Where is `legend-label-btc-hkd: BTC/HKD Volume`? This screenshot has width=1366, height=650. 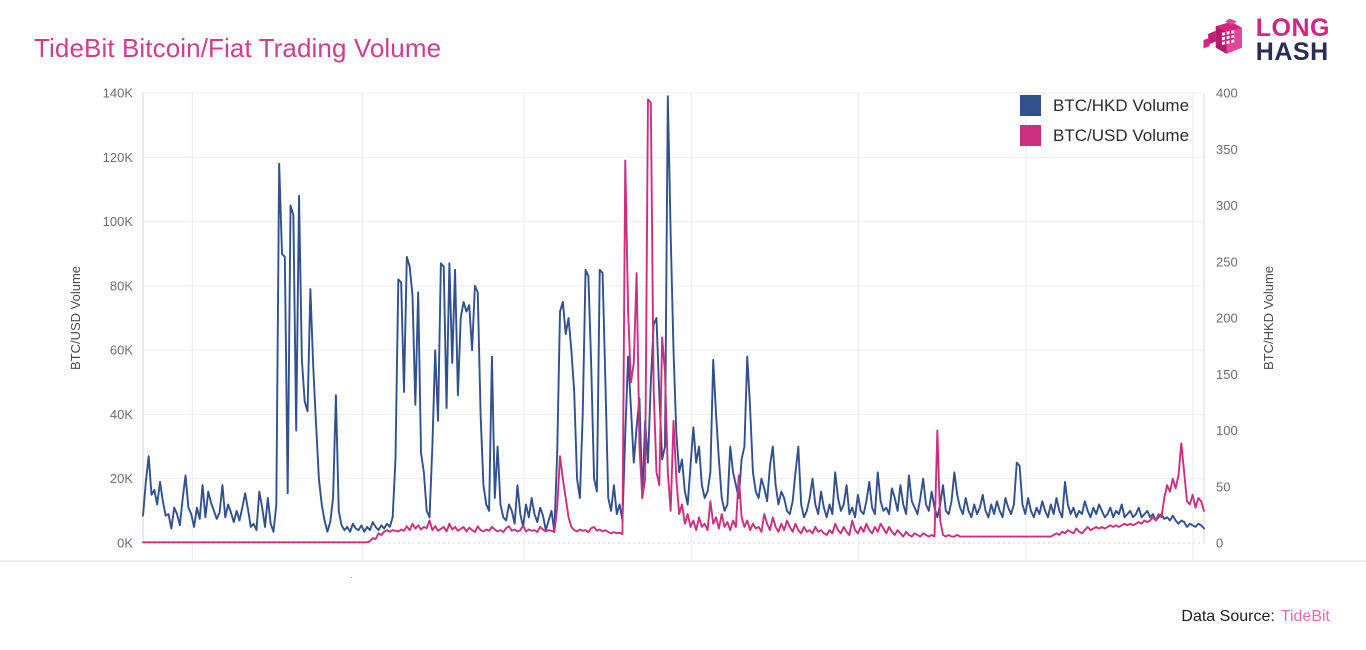
legend-label-btc-hkd: BTC/HKD Volume is located at coordinates (1121, 105).